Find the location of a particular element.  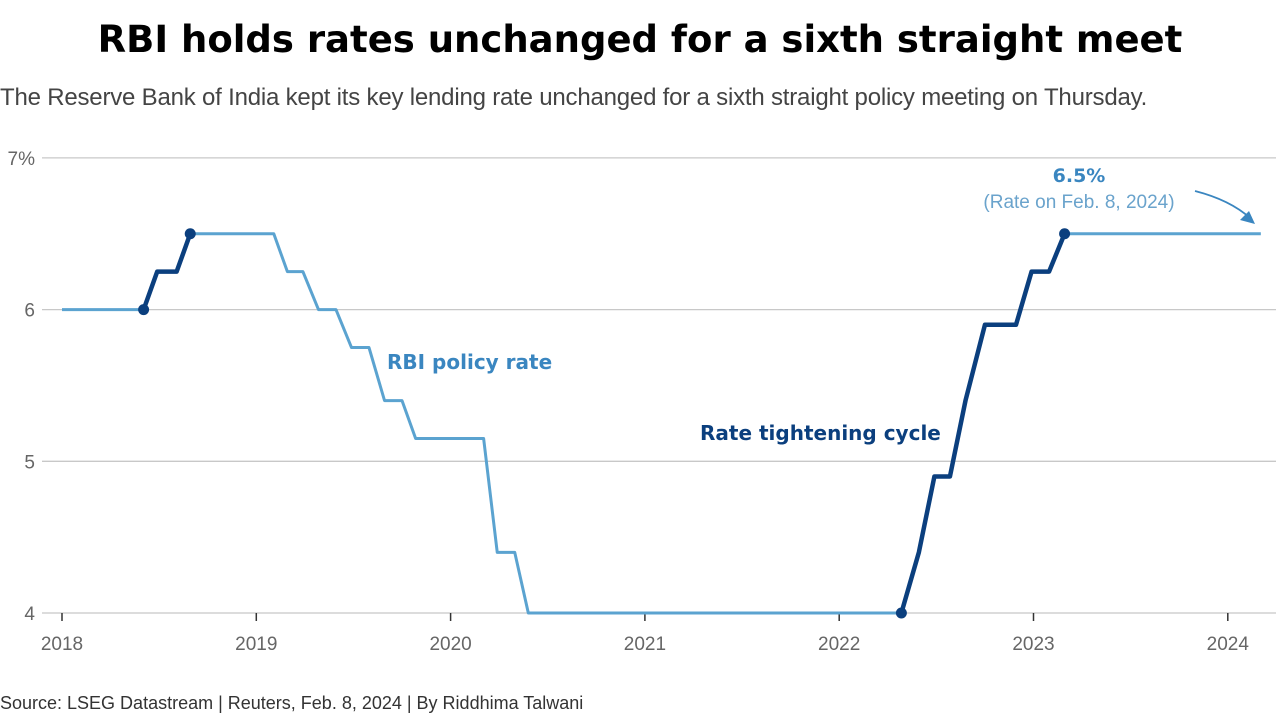

latest-value-label: 6.5% is located at coordinates (1079, 176).